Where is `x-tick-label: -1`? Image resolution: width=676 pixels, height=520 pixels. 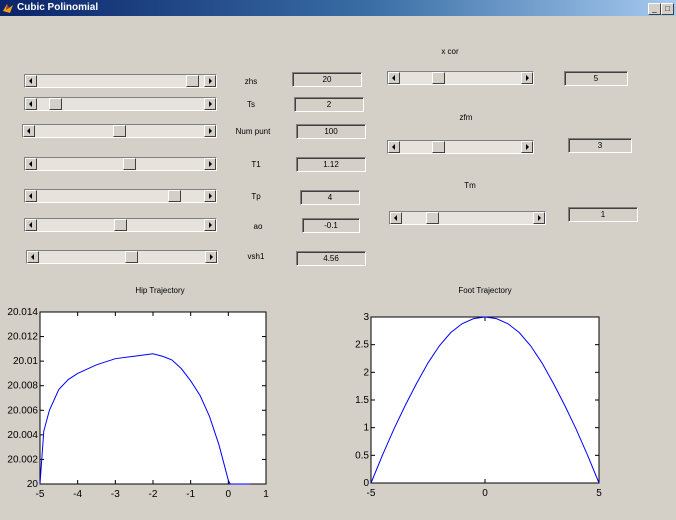
x-tick-label: -1 is located at coordinates (190, 494).